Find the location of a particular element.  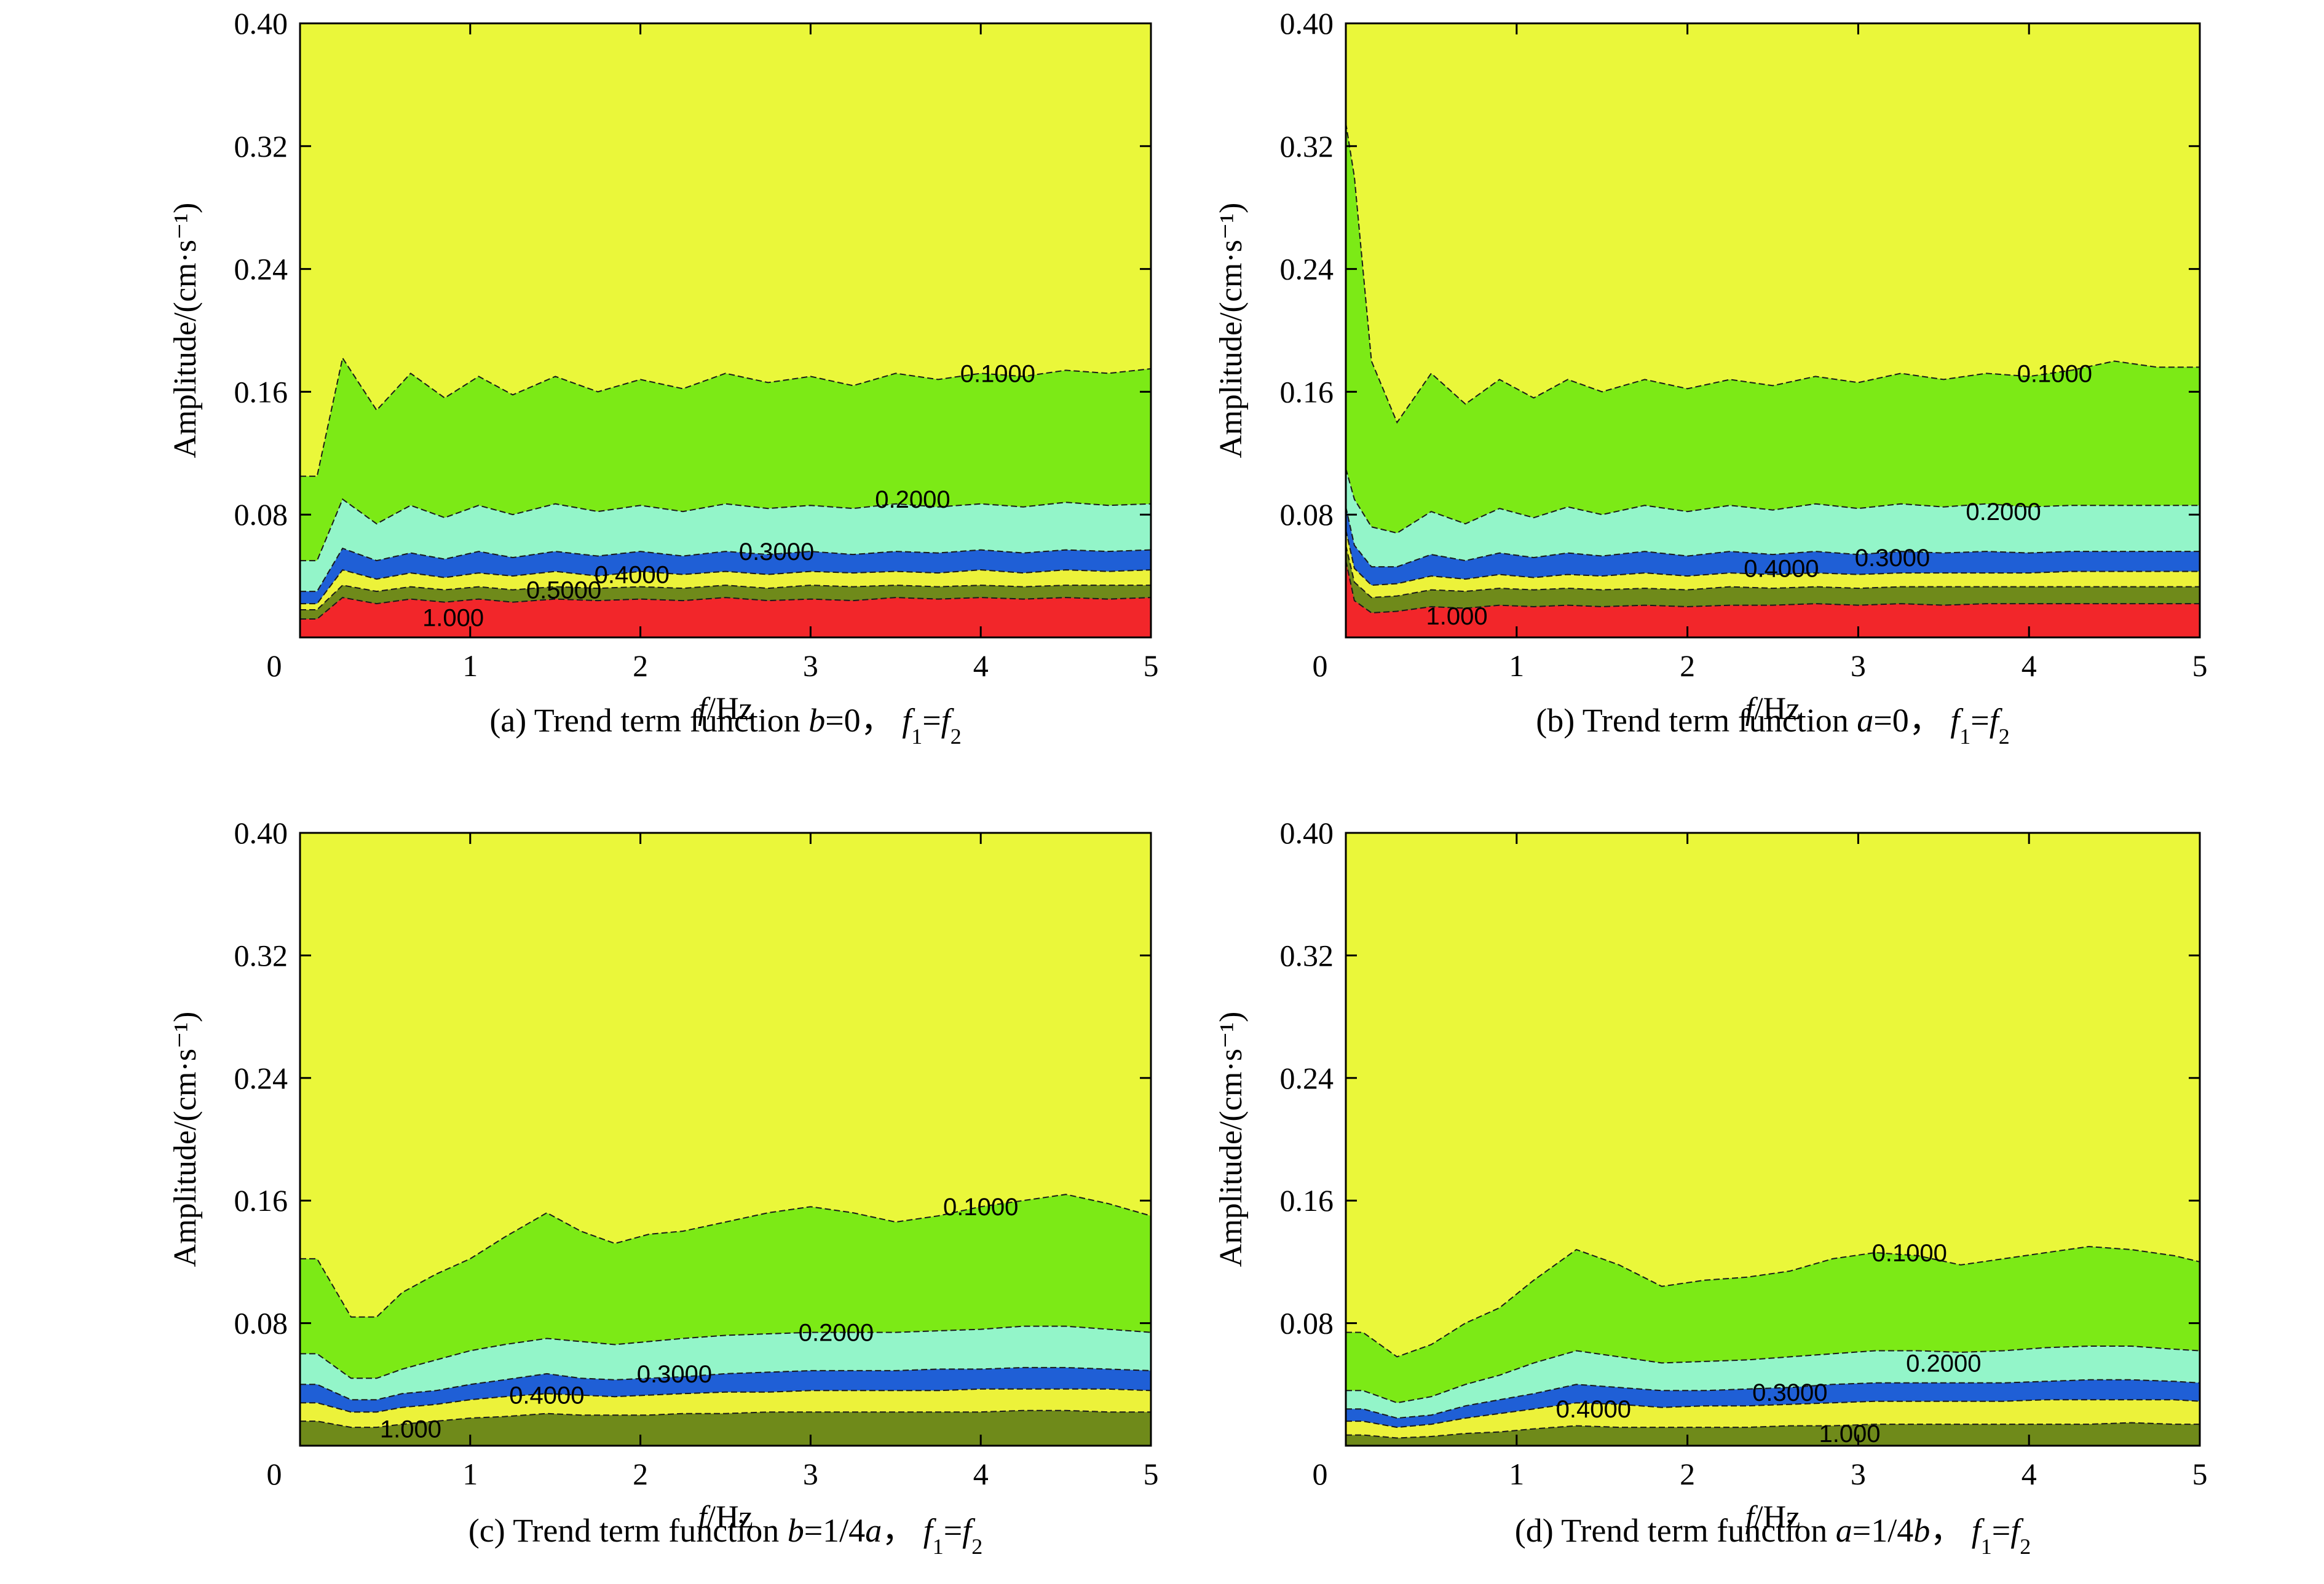

panel-caption: (b) Trend term function a=0， f1=f2 is located at coordinates (1773, 725).